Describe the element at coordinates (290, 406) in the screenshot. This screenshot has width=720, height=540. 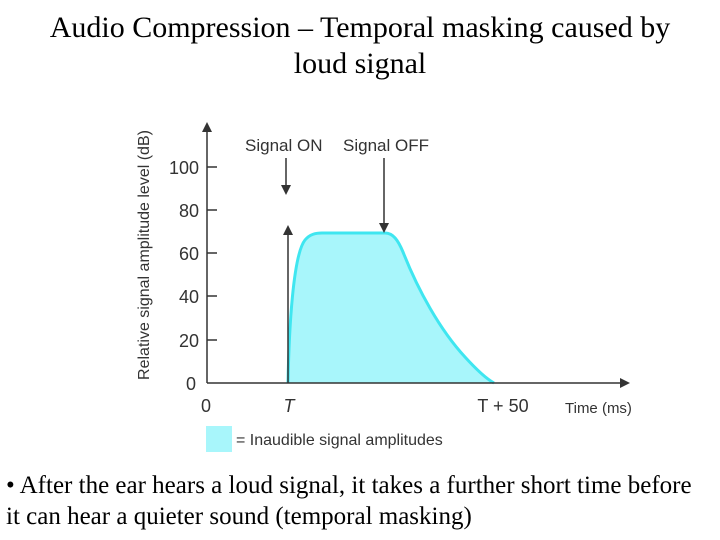
I see `x-tick-label-t: T` at that location.